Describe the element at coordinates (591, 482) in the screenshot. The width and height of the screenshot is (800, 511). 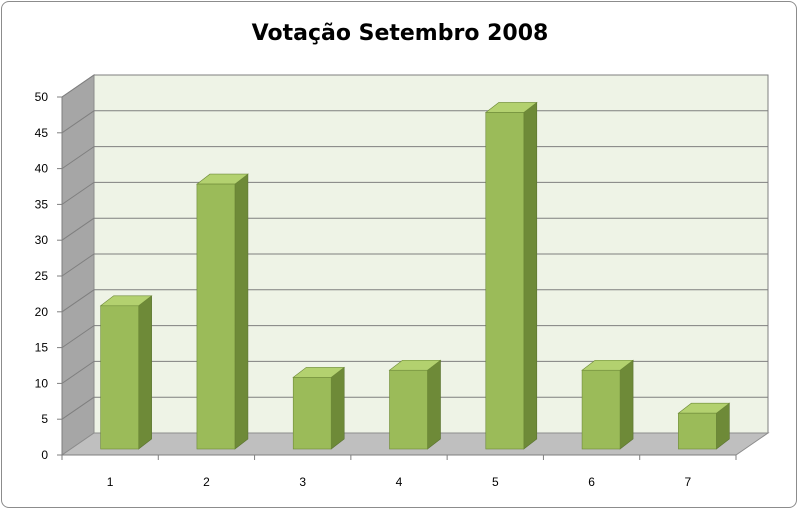
I see `x-tick-label: 6` at that location.